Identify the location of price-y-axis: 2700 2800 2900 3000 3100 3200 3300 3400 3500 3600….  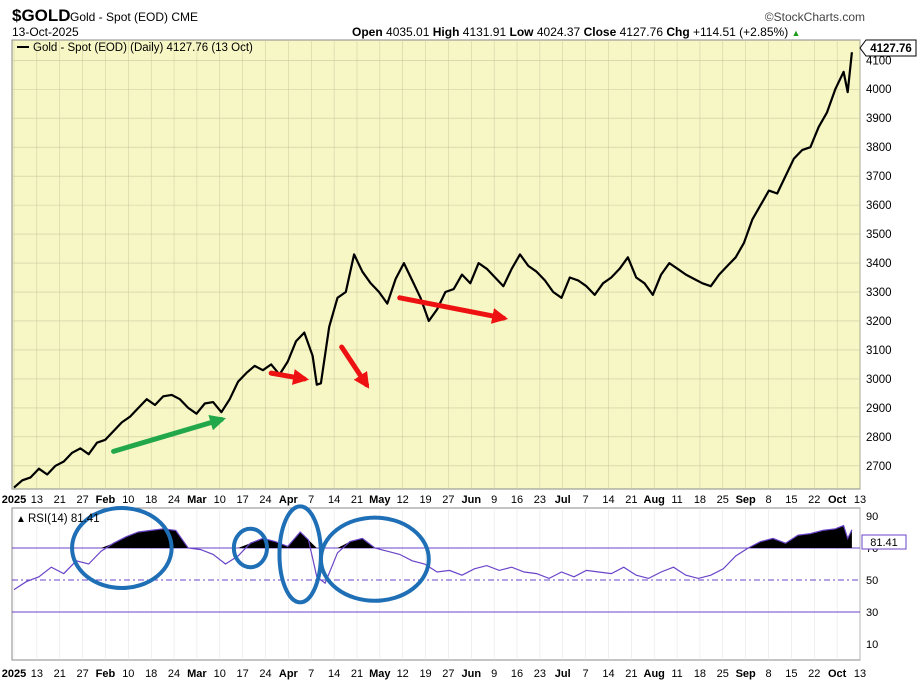
(879, 264).